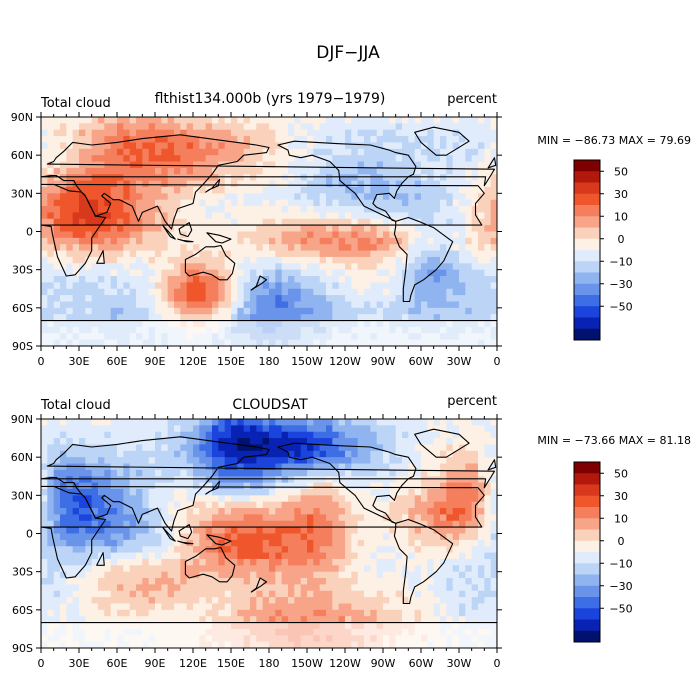 The height and width of the screenshot is (700, 700). Describe the element at coordinates (270, 99) in the screenshot. I see `panel-center-label: flthist134.000b (yrs 1979−1979)` at that location.